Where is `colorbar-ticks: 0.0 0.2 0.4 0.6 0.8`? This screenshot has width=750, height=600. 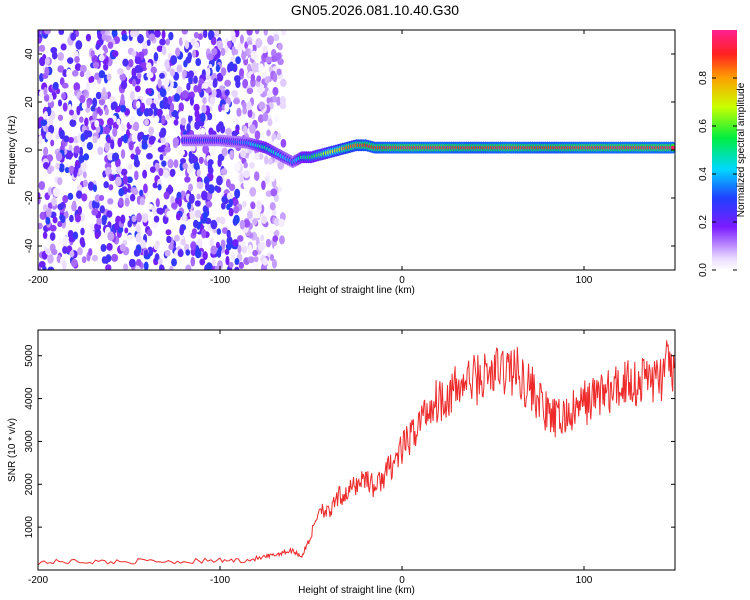 colorbar-ticks: 0.0 0.2 0.4 0.6 0.8 is located at coordinates (717, 174).